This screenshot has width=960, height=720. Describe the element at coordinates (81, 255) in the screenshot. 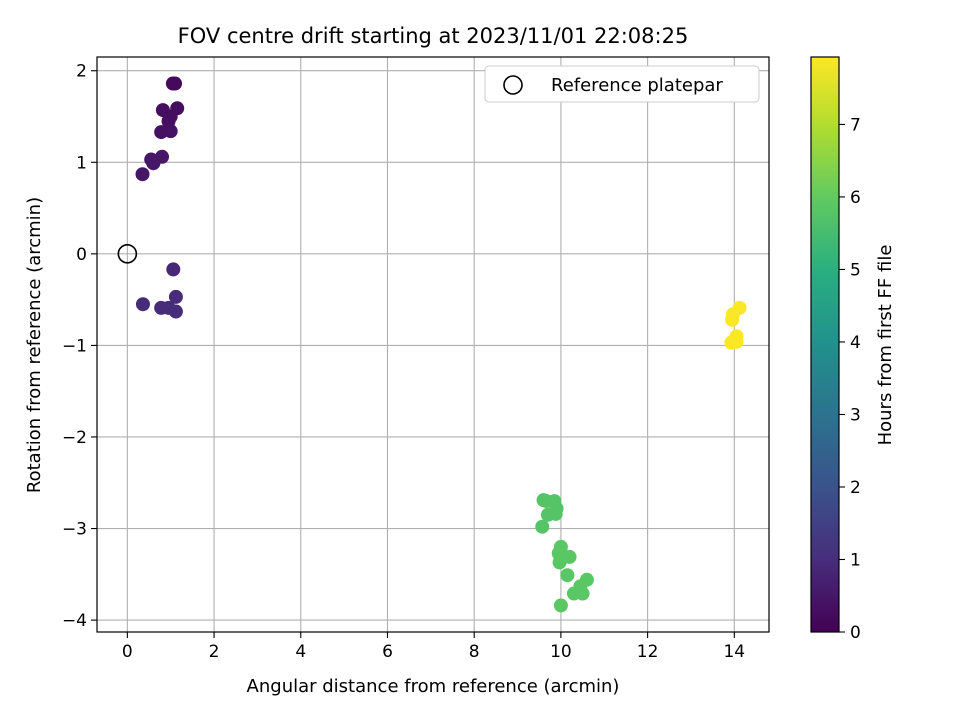

I see `y-tick-label: 0` at that location.